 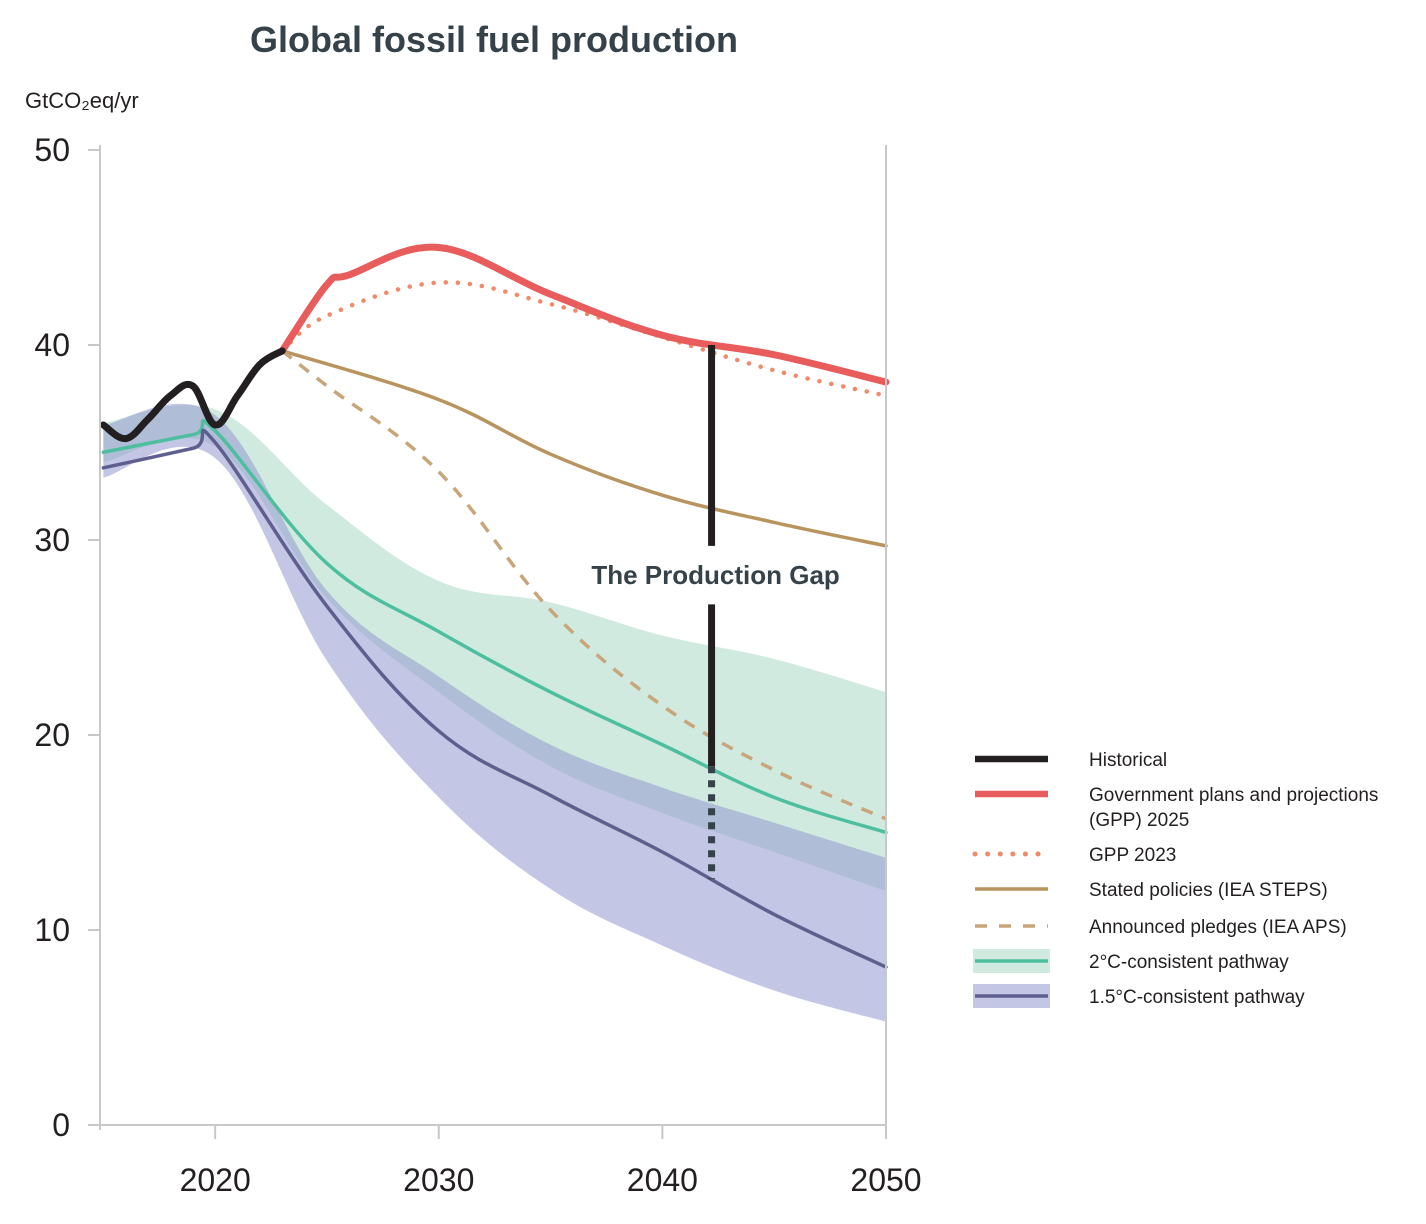 What do you see at coordinates (52, 540) in the screenshot?
I see `y-tick-label: 30` at bounding box center [52, 540].